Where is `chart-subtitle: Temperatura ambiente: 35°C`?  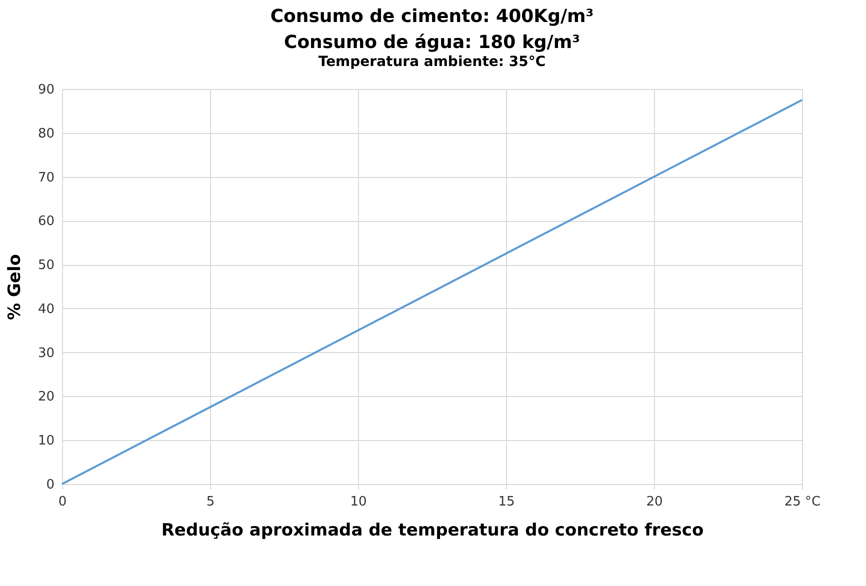 chart-subtitle: Temperatura ambiente: 35°C is located at coordinates (432, 62).